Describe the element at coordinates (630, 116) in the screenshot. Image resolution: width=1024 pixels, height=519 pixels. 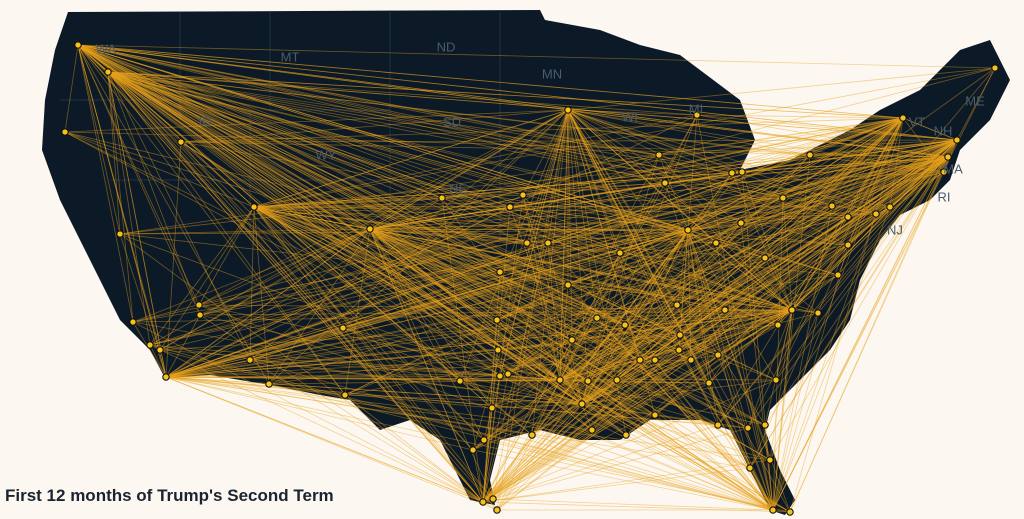
I see `state-label: WI` at that location.